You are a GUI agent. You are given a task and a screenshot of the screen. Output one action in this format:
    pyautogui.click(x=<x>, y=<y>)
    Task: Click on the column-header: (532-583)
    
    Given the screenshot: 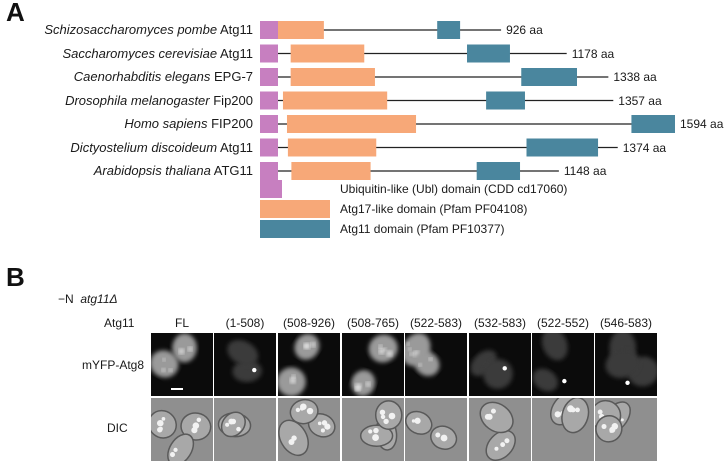 What is the action you would take?
    pyautogui.click(x=500, y=323)
    